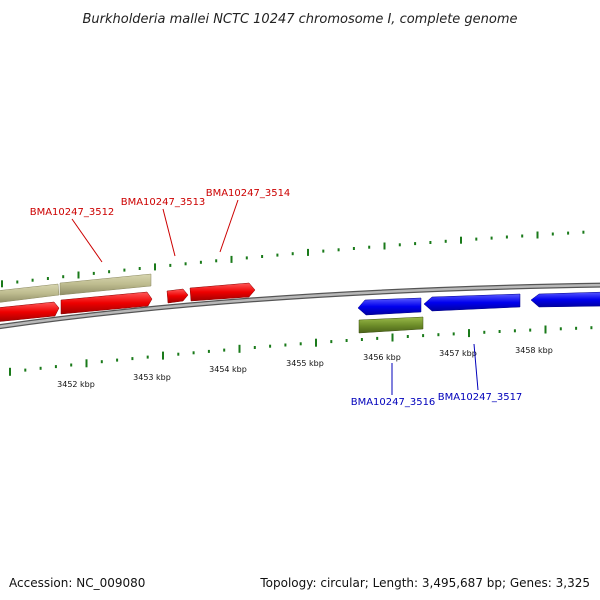  Describe the element at coordinates (163, 202) in the screenshot. I see `gene-label-bma10247-3513: BMA10247_3513` at that location.